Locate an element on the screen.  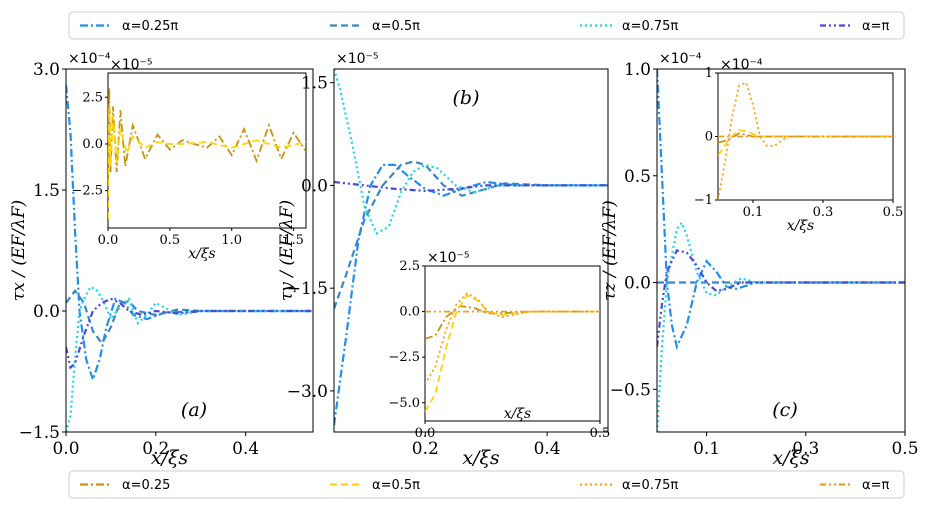
panel-annotation: (c) is located at coordinates (784, 410).